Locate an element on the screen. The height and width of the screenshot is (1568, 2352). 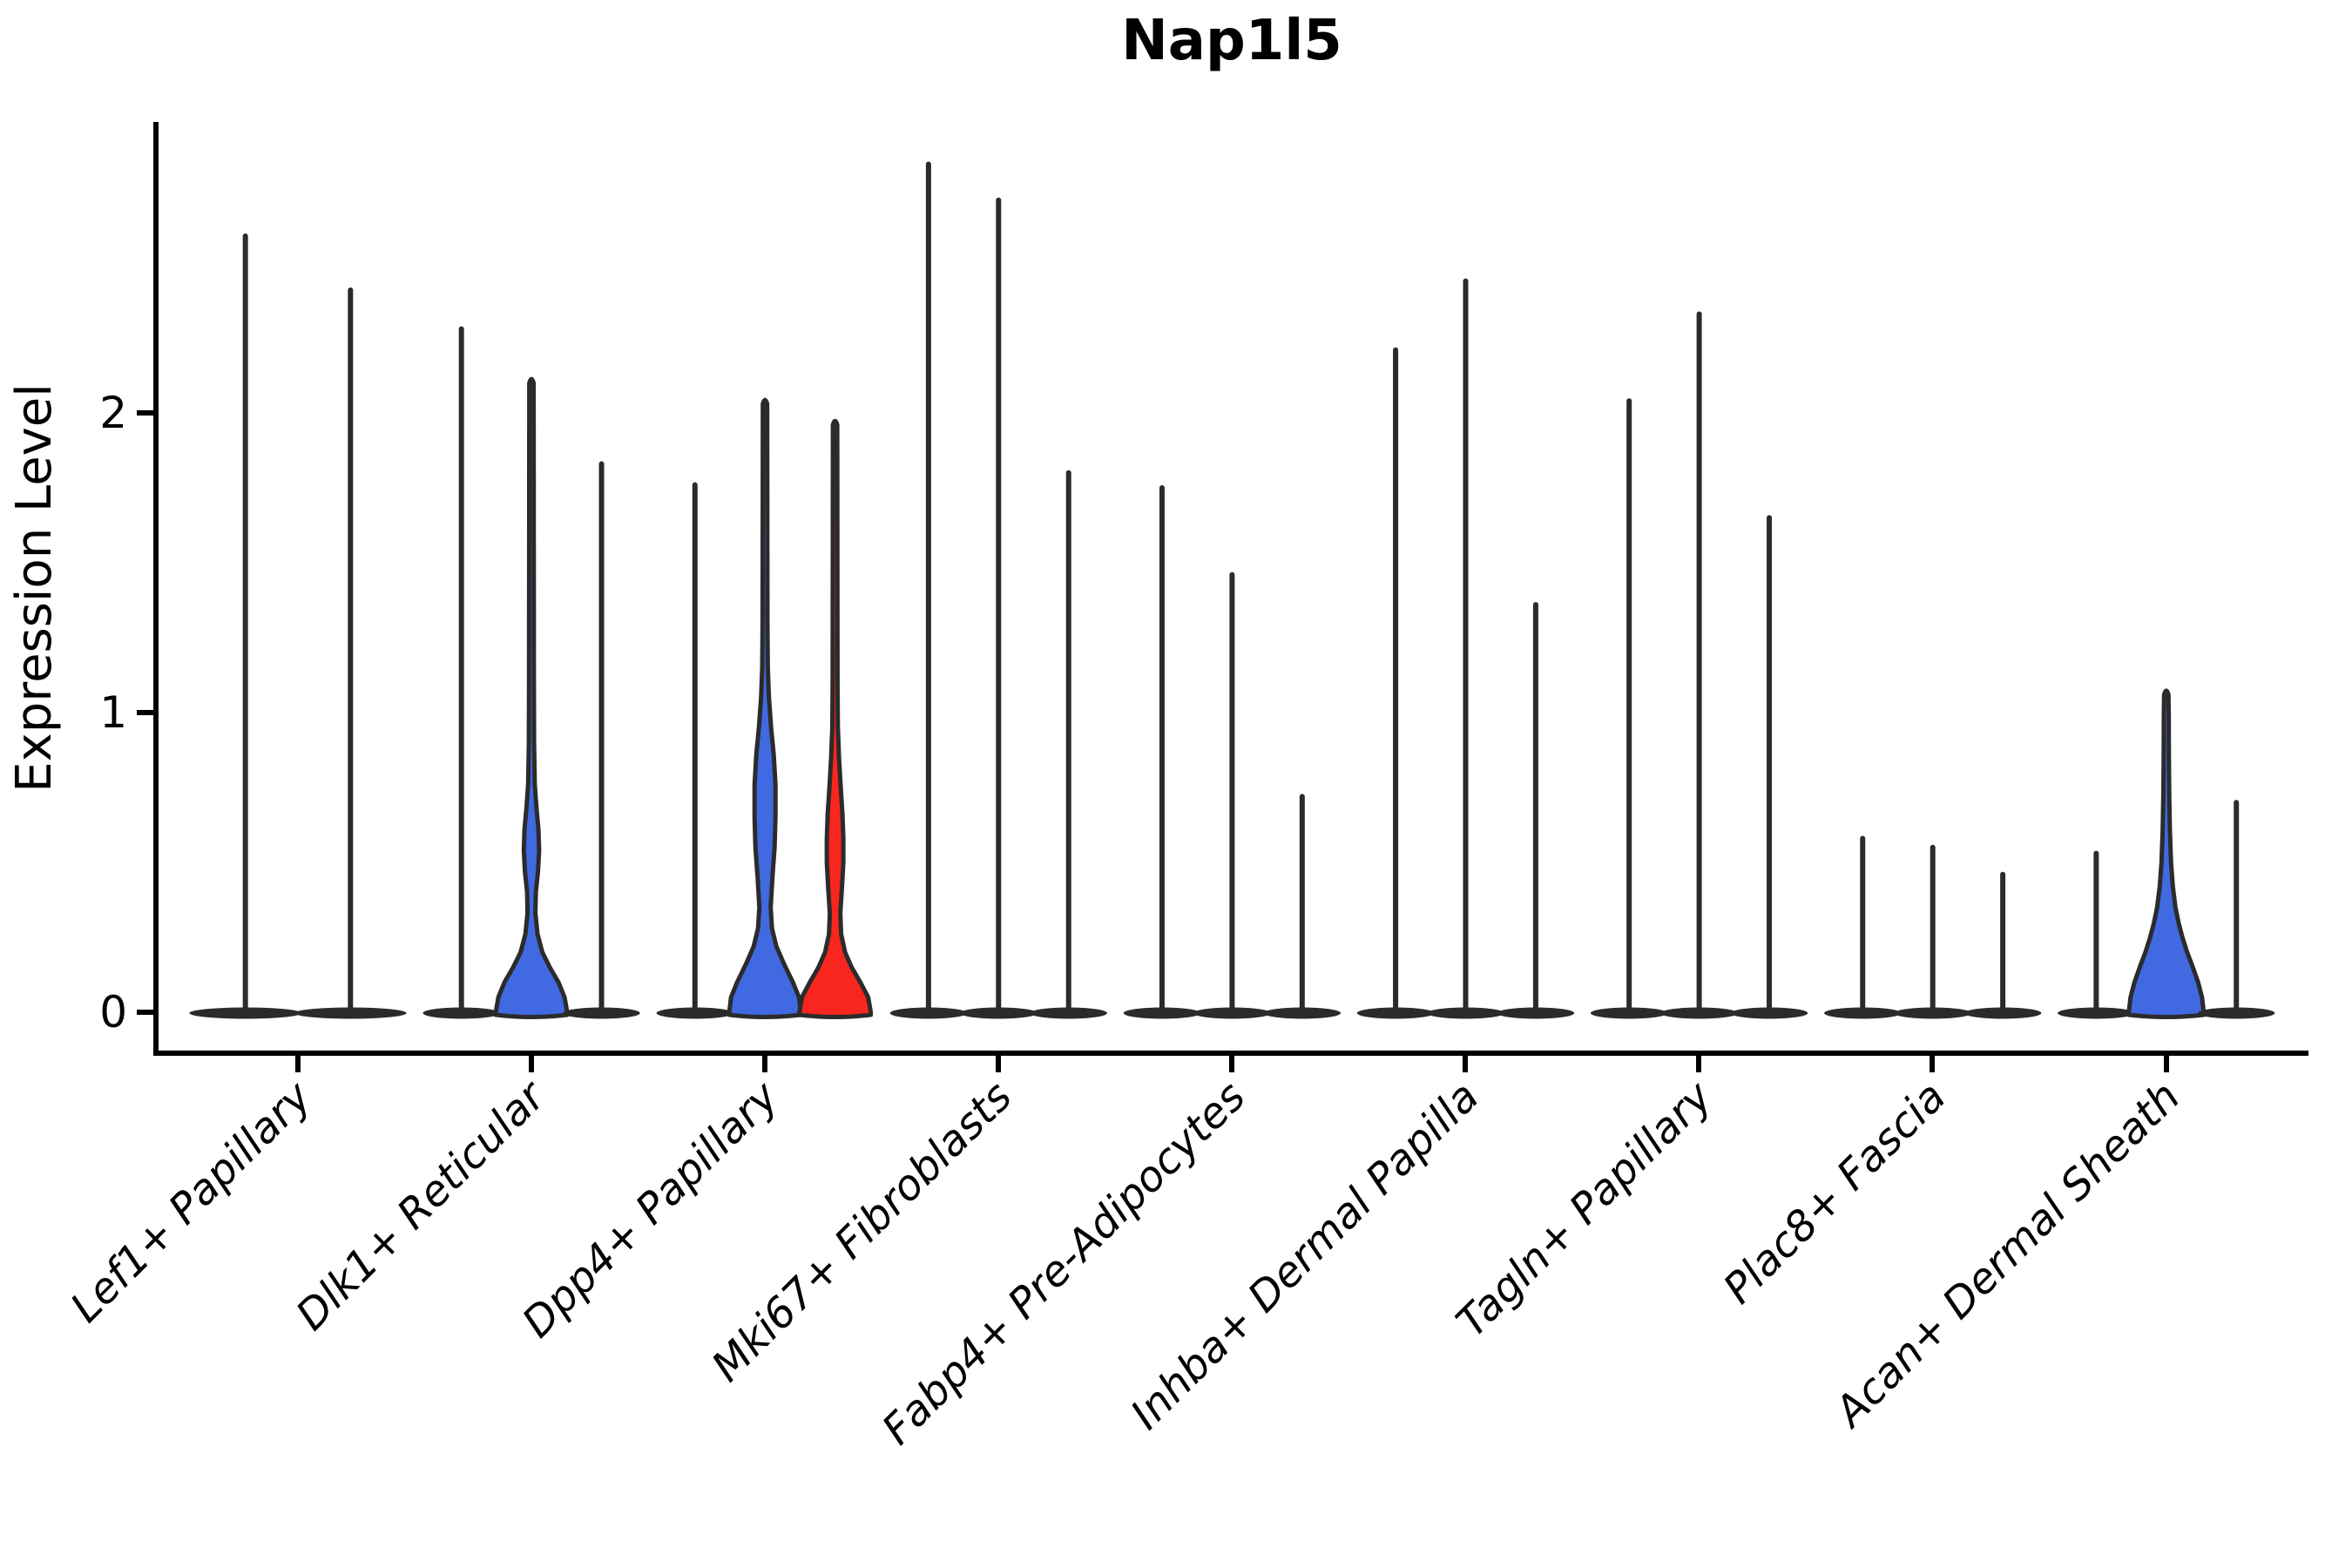
x-tick-label: Plac8+ Fascia is located at coordinates (1835, 1193).